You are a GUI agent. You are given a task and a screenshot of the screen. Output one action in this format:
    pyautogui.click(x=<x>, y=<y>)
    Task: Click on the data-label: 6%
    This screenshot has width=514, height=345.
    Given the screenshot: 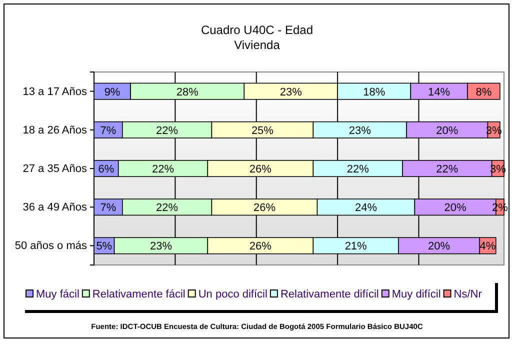 What is the action you would take?
    pyautogui.click(x=106, y=170)
    